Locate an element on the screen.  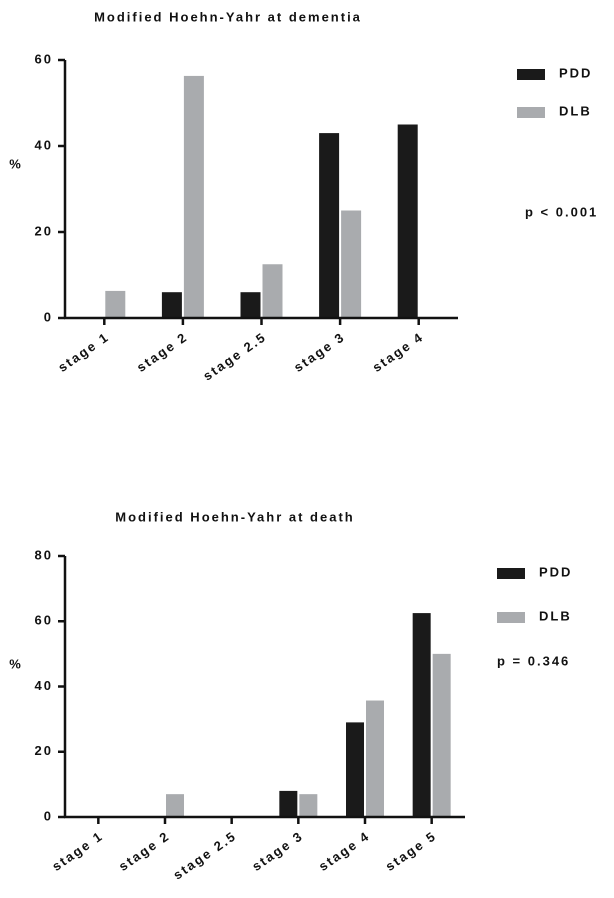
annotation: p = 0.346 is located at coordinates (533, 660).